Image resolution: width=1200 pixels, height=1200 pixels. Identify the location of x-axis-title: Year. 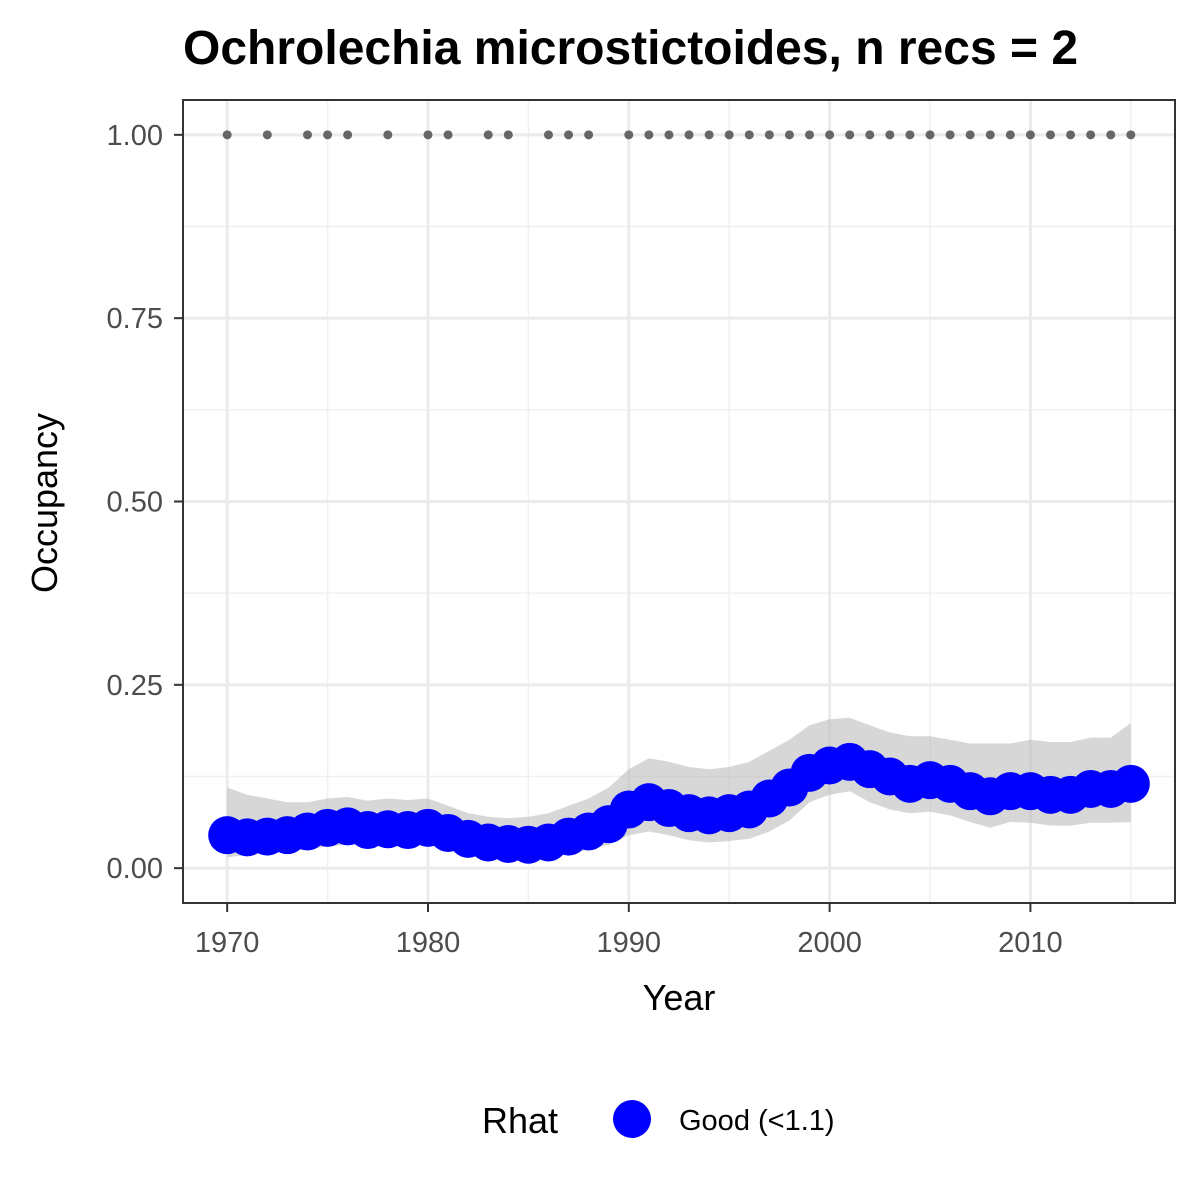
(679, 997).